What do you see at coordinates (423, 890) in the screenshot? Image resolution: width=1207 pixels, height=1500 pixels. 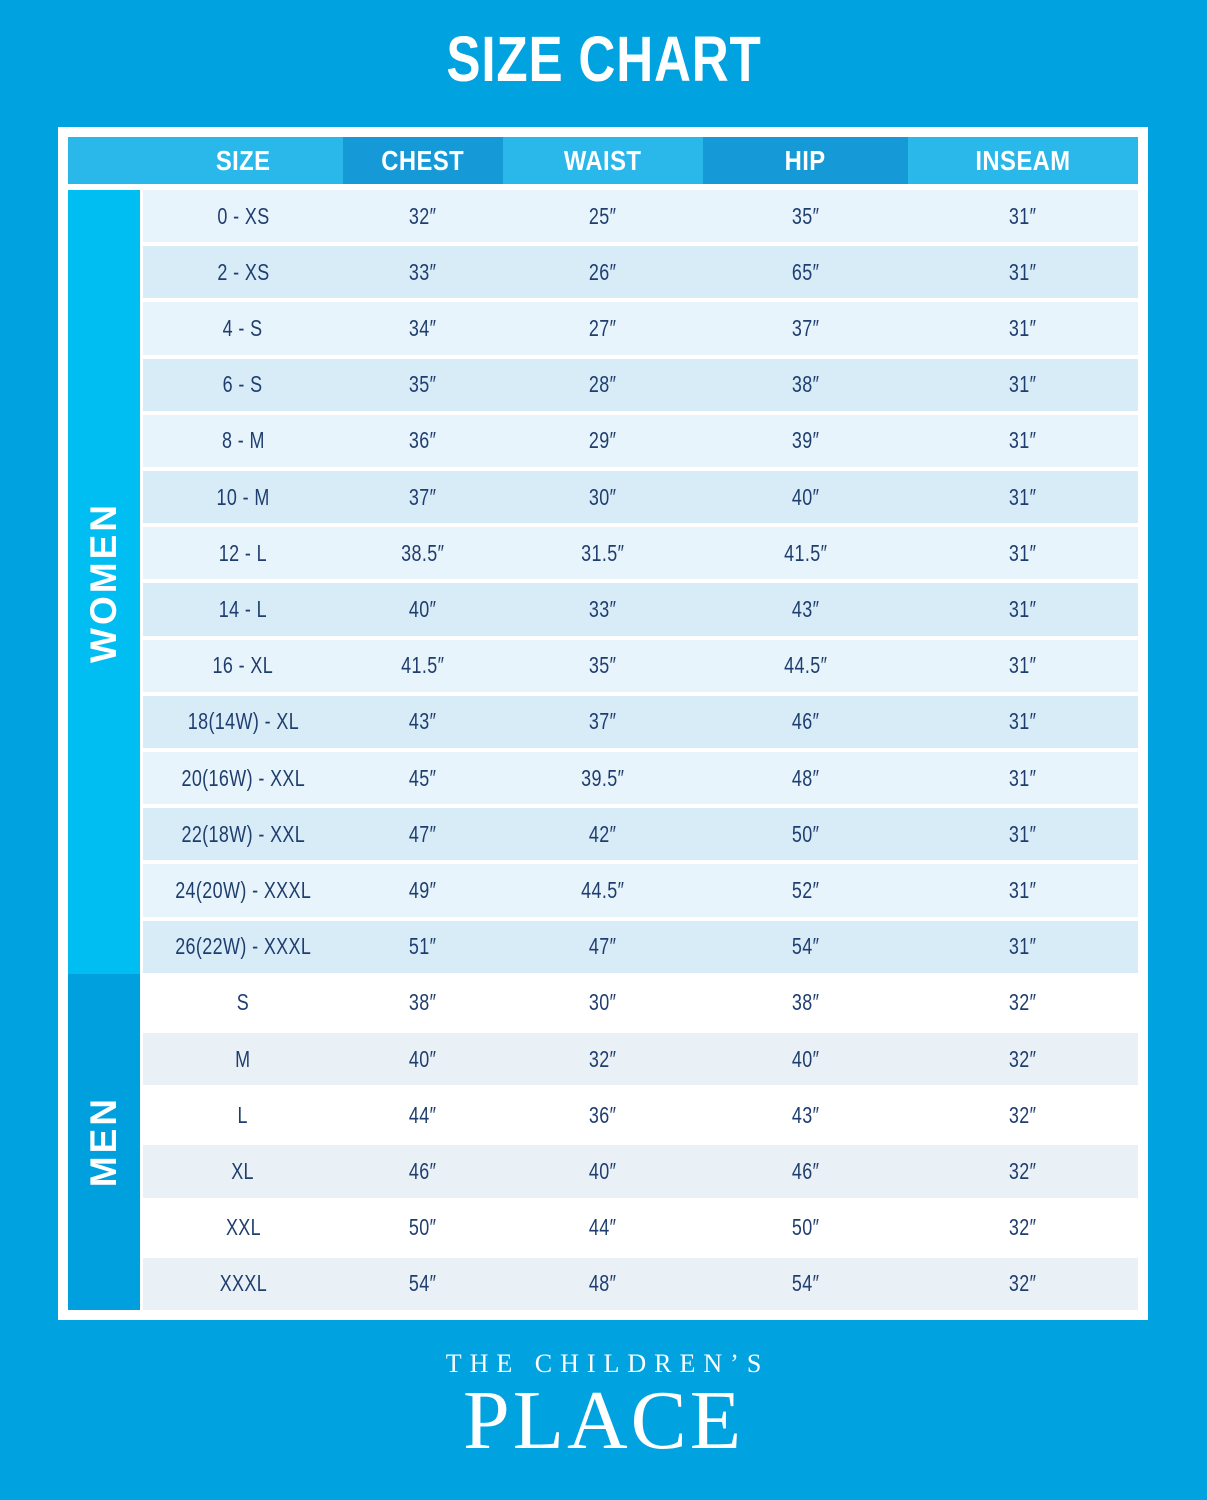 I see `chest-cell: 49″` at bounding box center [423, 890].